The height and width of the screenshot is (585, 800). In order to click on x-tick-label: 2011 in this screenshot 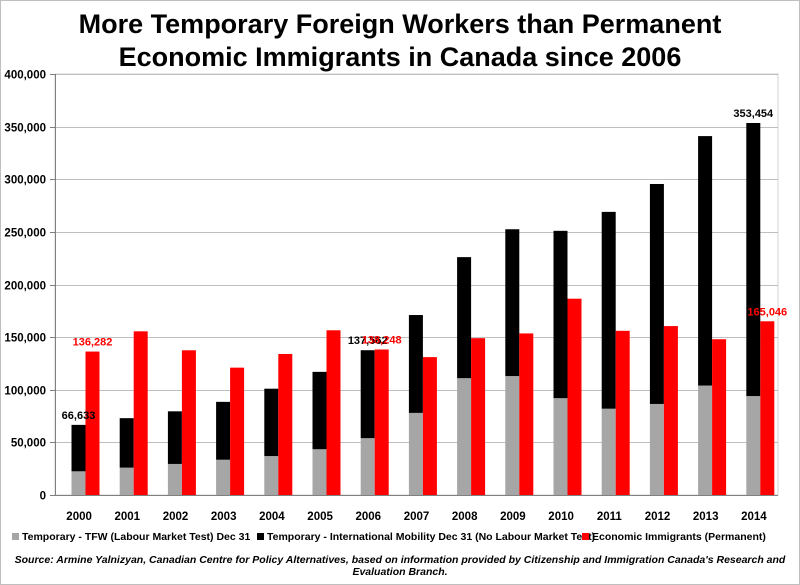, I will do `click(610, 517)`.